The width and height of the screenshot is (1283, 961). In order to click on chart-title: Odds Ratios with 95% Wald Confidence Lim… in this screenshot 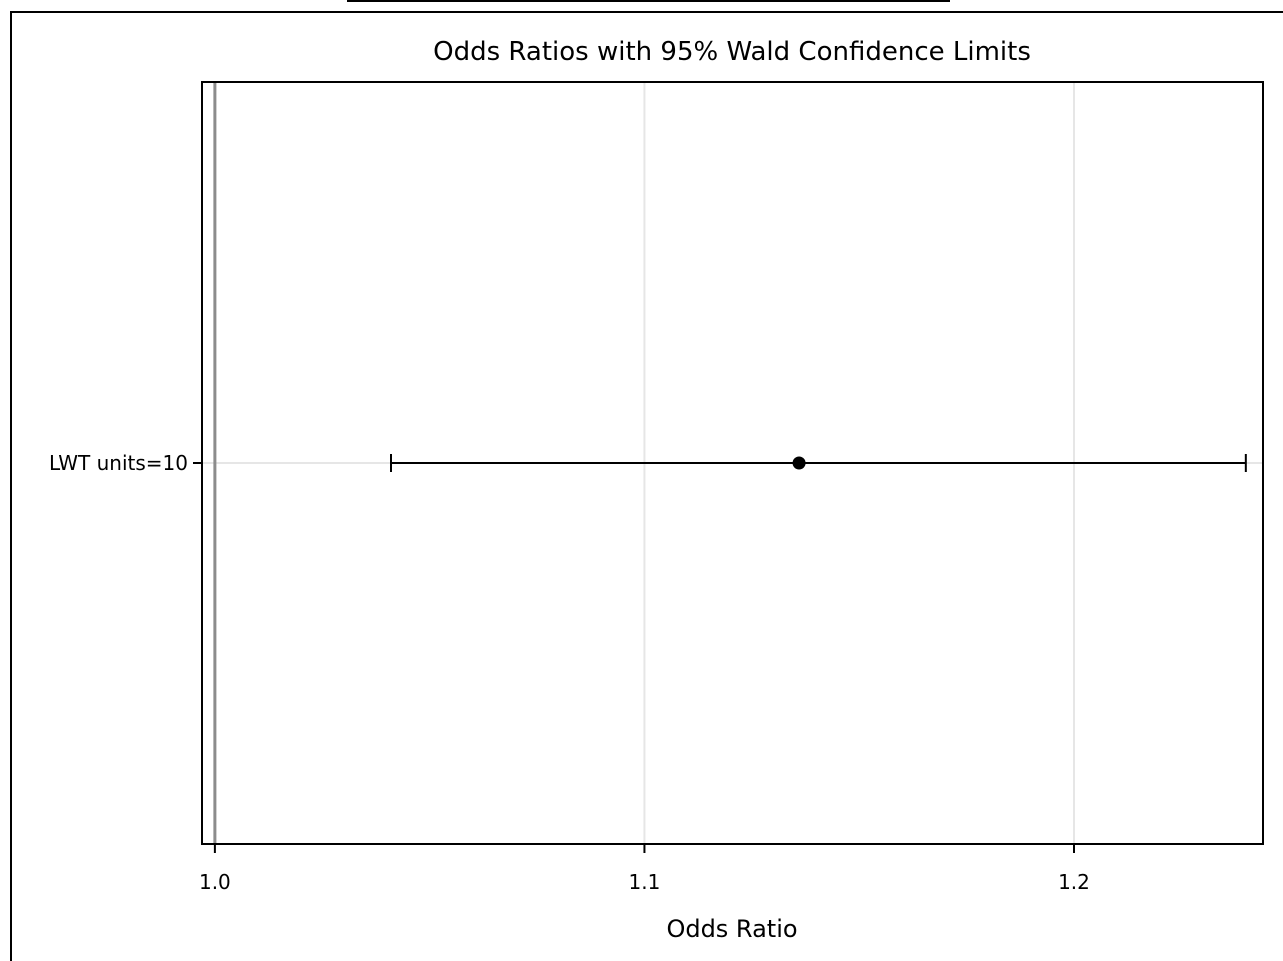, I will do `click(732, 52)`.